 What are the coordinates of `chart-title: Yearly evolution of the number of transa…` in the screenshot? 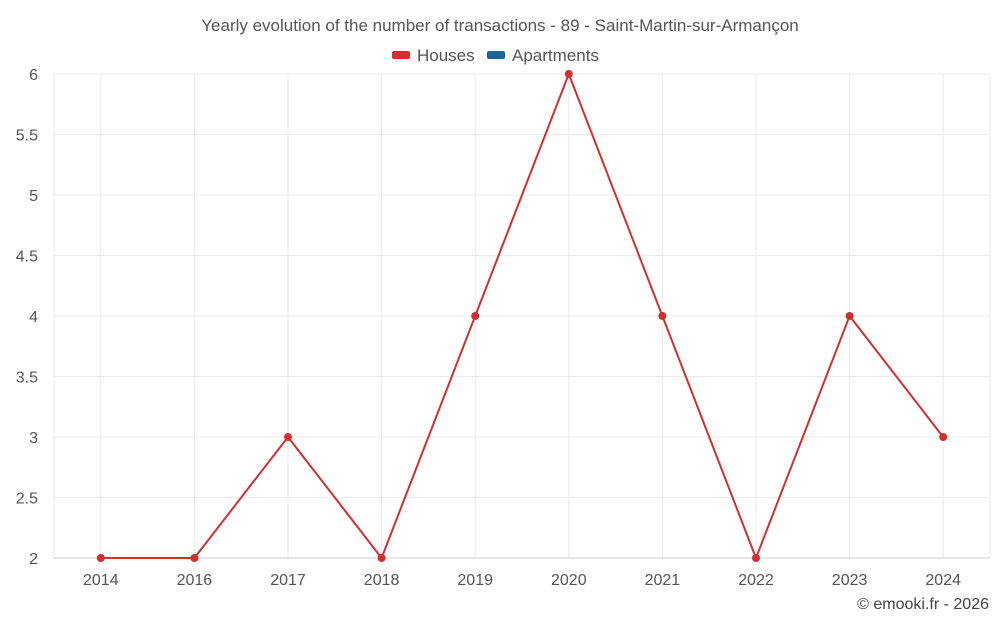 It's located at (499, 25).